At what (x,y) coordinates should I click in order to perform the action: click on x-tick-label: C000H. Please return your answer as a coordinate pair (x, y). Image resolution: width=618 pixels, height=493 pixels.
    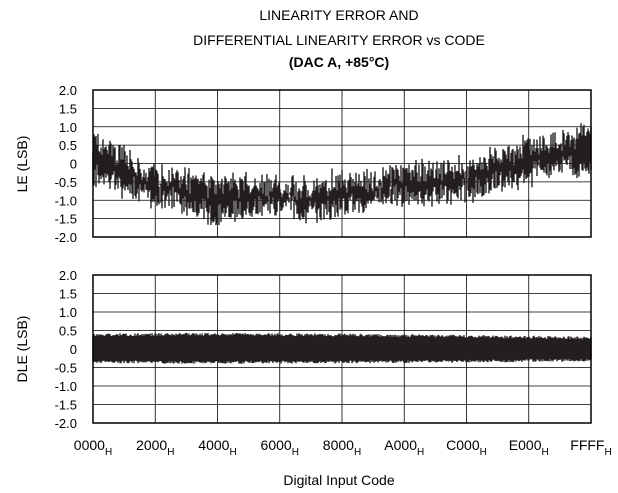
    Looking at the image, I should click on (466, 447).